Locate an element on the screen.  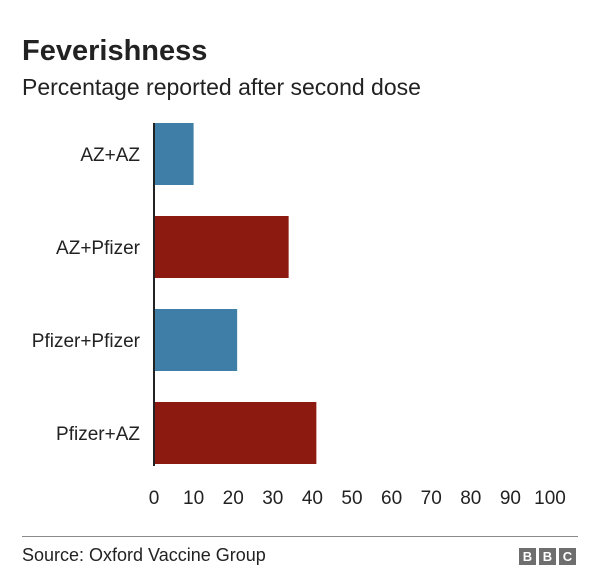
bar-pfizer-az is located at coordinates (235, 433).